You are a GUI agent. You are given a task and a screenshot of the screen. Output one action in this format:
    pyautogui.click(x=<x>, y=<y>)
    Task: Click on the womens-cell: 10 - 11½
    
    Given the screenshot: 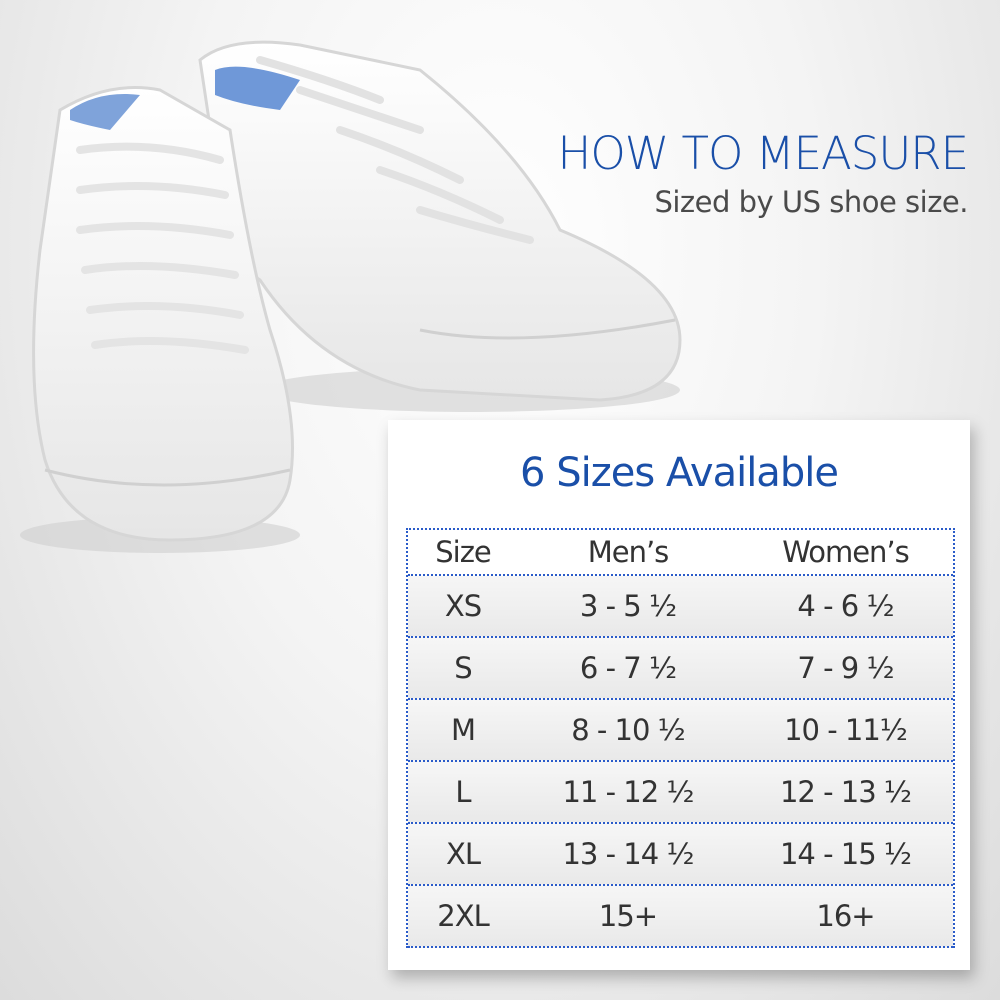 What is the action you would take?
    pyautogui.click(x=846, y=730)
    